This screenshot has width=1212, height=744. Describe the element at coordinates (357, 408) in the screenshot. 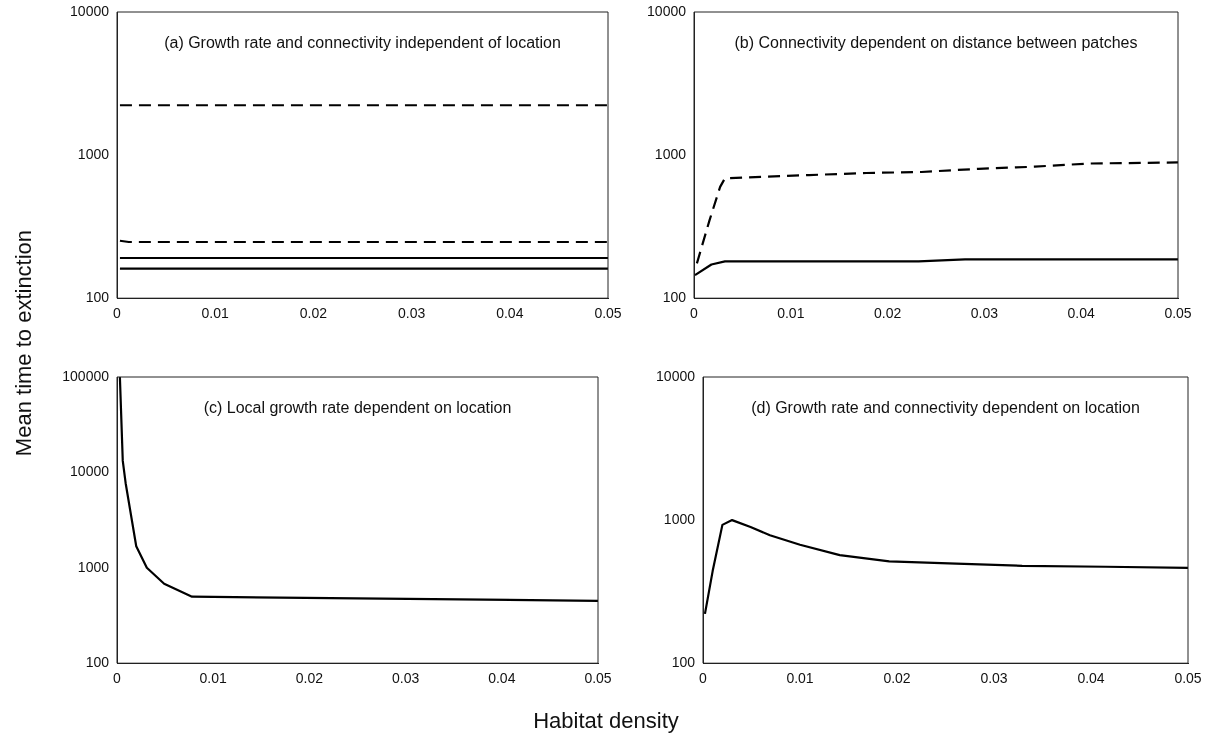

I see `text: (c) Local growth rate dependent on location` at that location.